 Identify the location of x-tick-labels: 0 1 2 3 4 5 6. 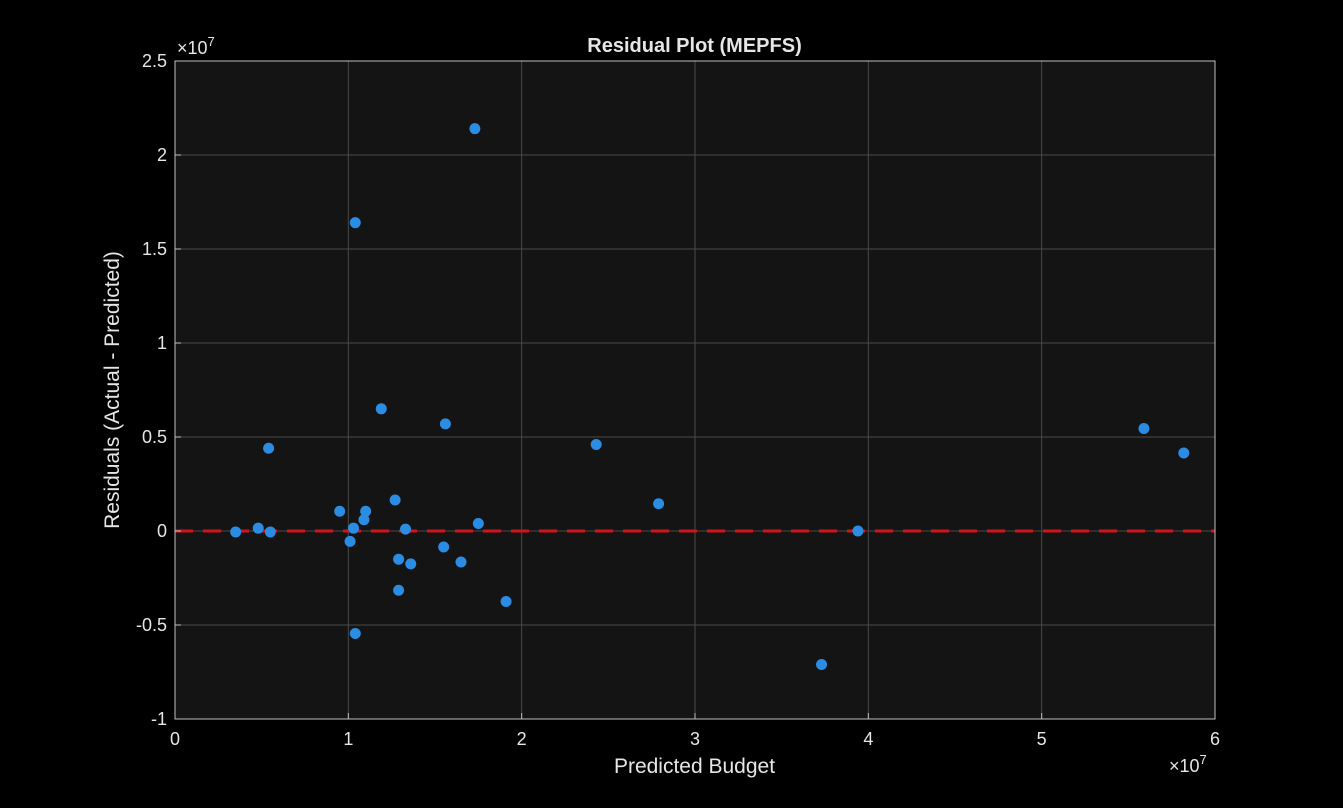
(695, 731).